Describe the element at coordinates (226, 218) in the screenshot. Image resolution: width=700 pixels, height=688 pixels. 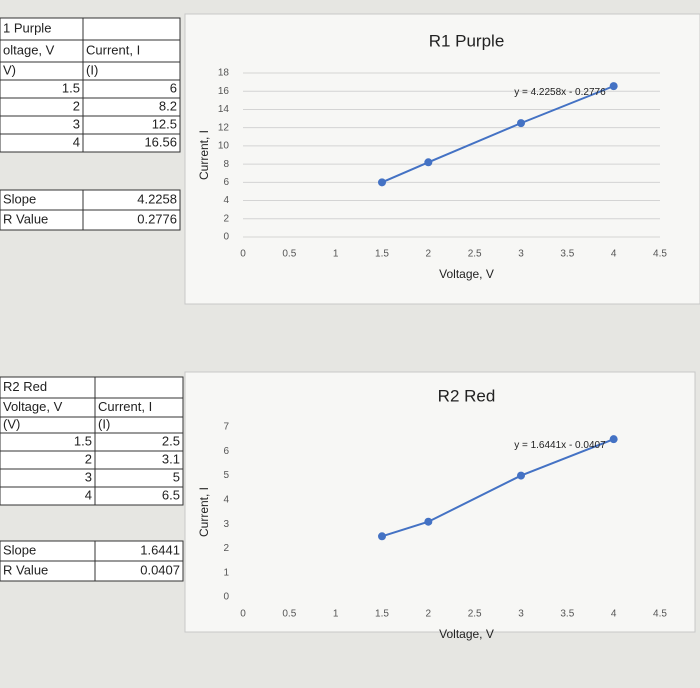
I see `y-tick-label: 2` at that location.